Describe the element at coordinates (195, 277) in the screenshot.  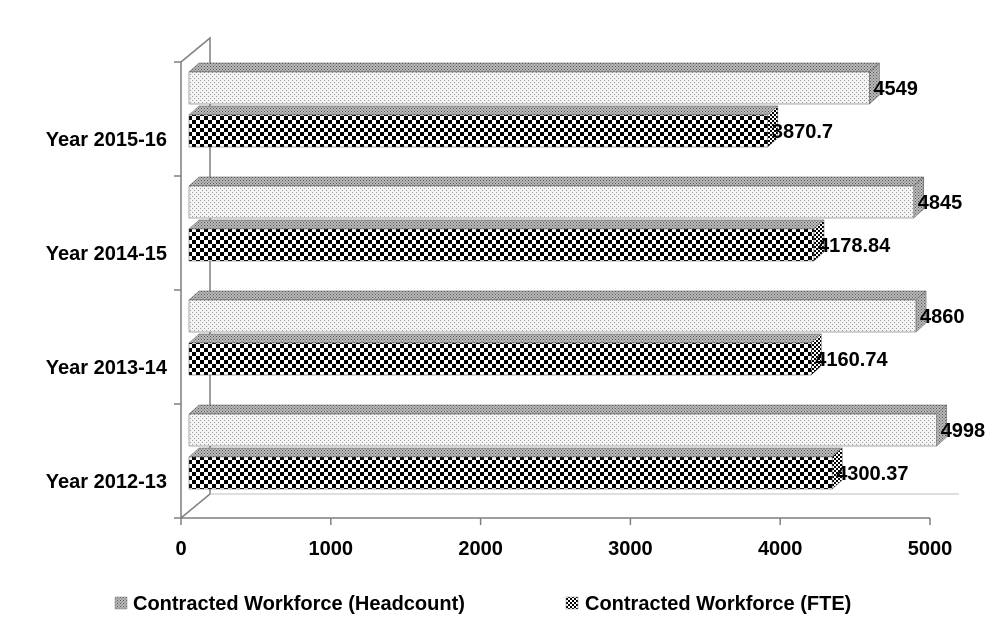
I see `back-wall-outline` at that location.